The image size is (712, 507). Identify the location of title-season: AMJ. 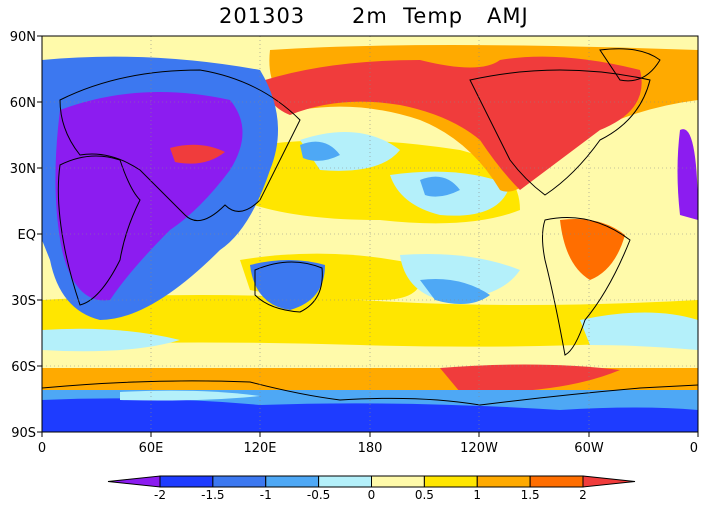
(508, 16).